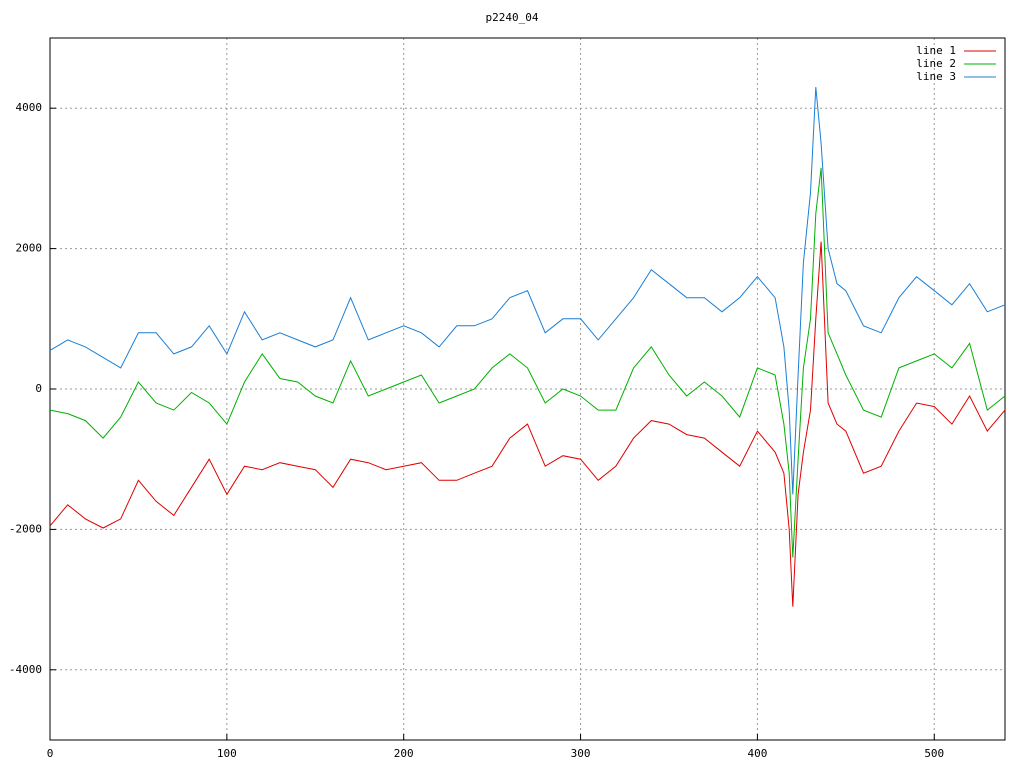  What do you see at coordinates (512, 17) in the screenshot?
I see `chart-title: p2240_04` at bounding box center [512, 17].